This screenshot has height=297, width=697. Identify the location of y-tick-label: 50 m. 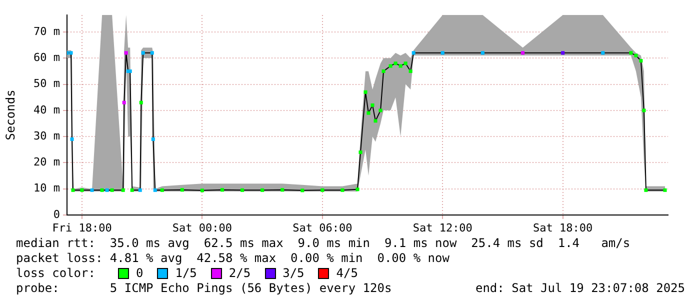
(47, 83).